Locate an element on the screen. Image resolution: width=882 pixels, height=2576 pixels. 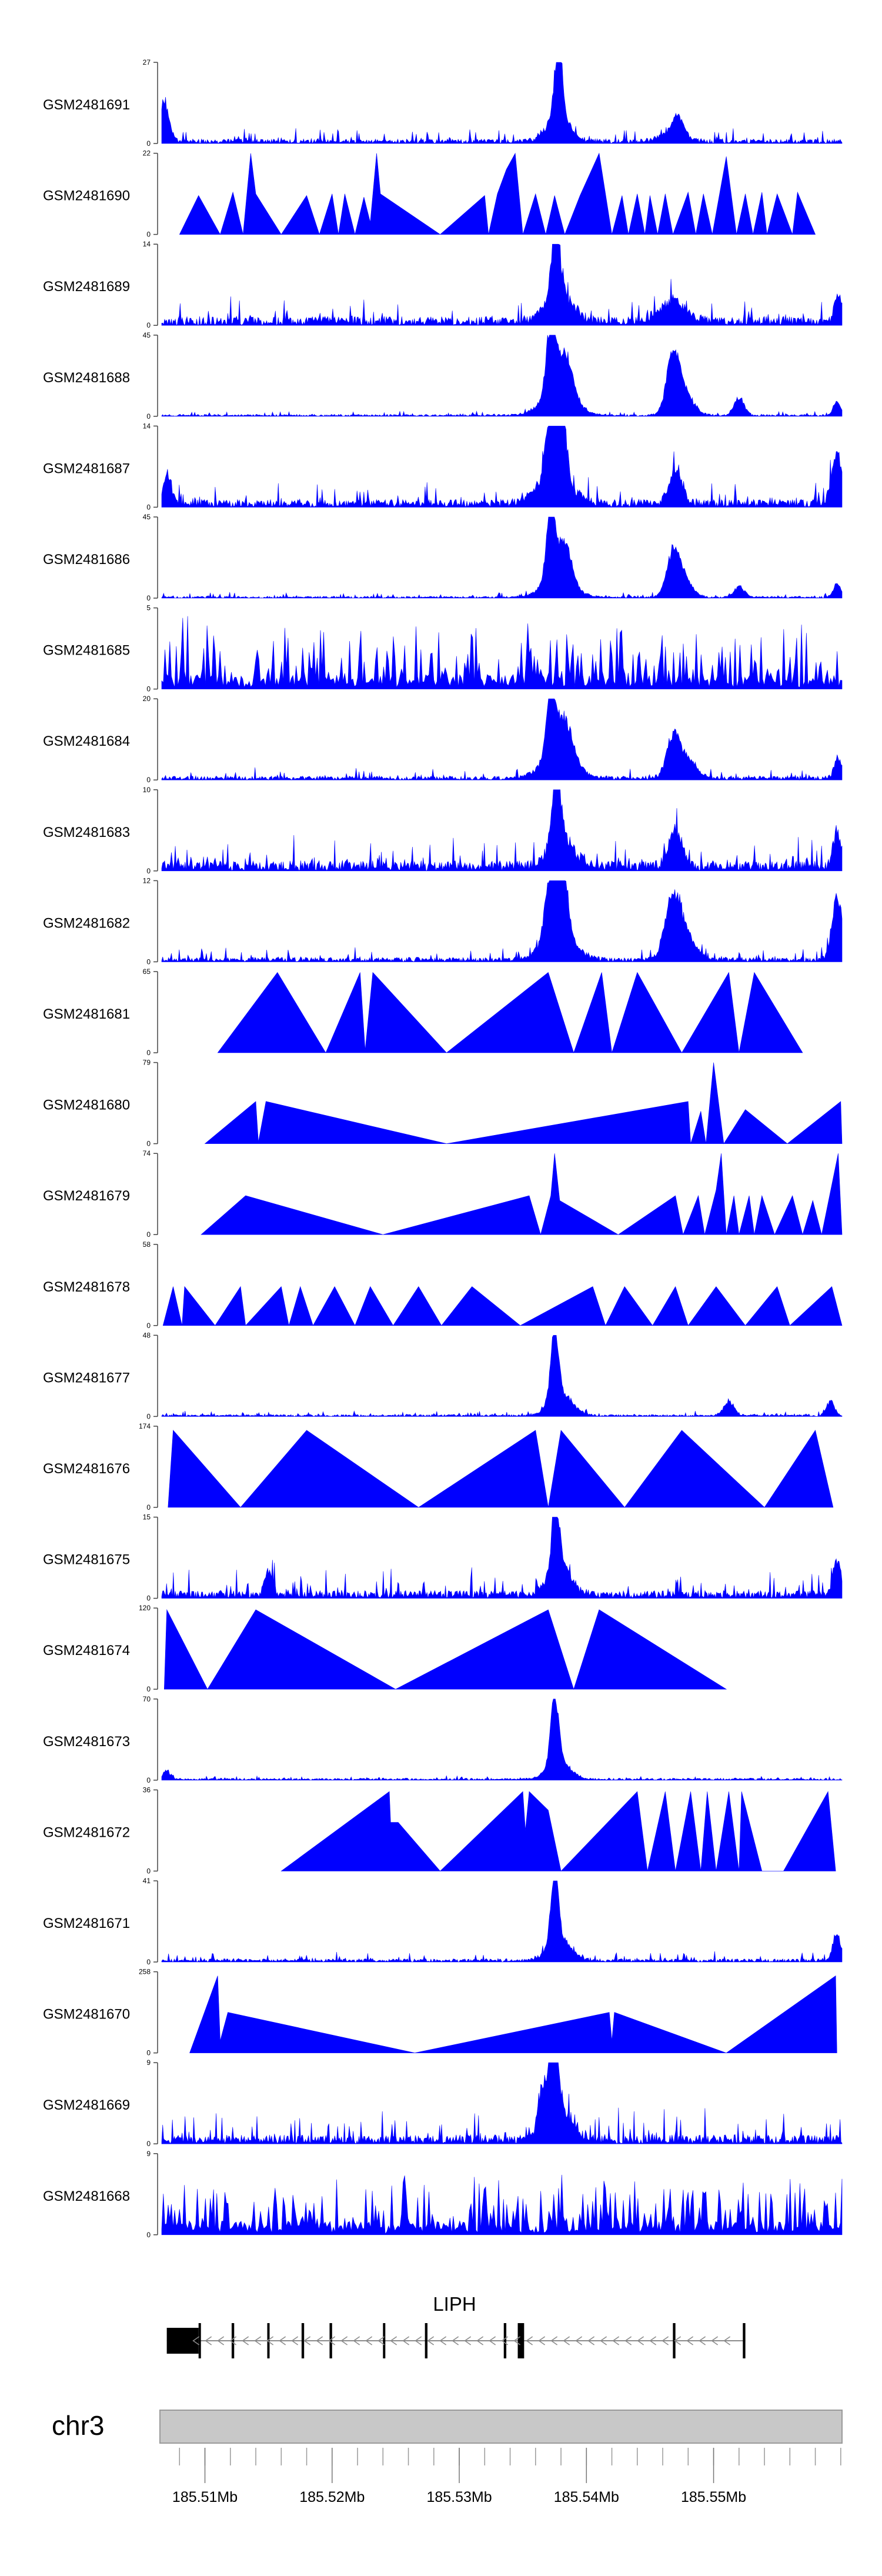
track-GSM2481691: GSM2481691 27 0 is located at coordinates (443, 103).